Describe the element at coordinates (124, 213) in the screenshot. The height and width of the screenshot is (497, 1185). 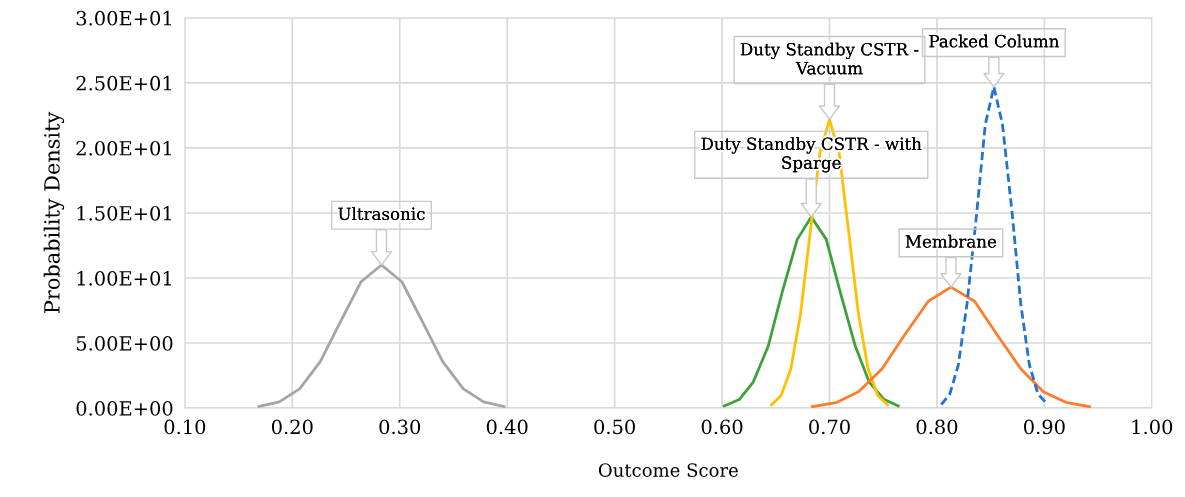
I see `y-tick-label: 1.50E+01` at that location.